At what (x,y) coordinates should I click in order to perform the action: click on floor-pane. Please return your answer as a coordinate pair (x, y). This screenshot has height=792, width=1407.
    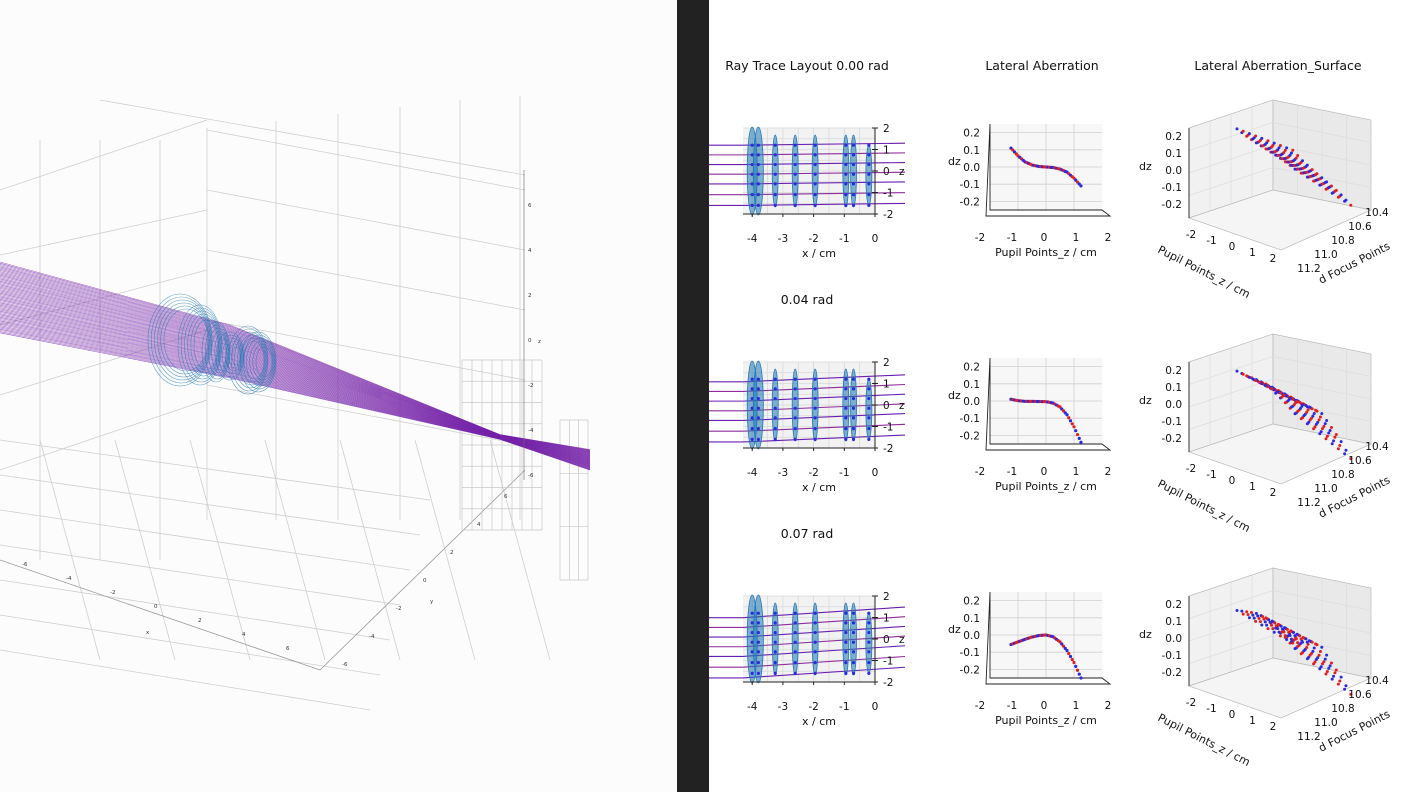
    Looking at the image, I should click on (1280, 220).